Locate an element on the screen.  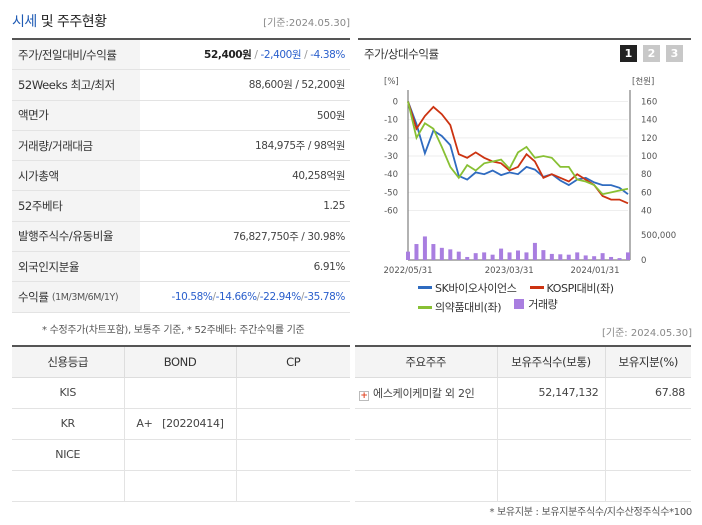
y-left-tick-label: -40 is located at coordinates (391, 175).